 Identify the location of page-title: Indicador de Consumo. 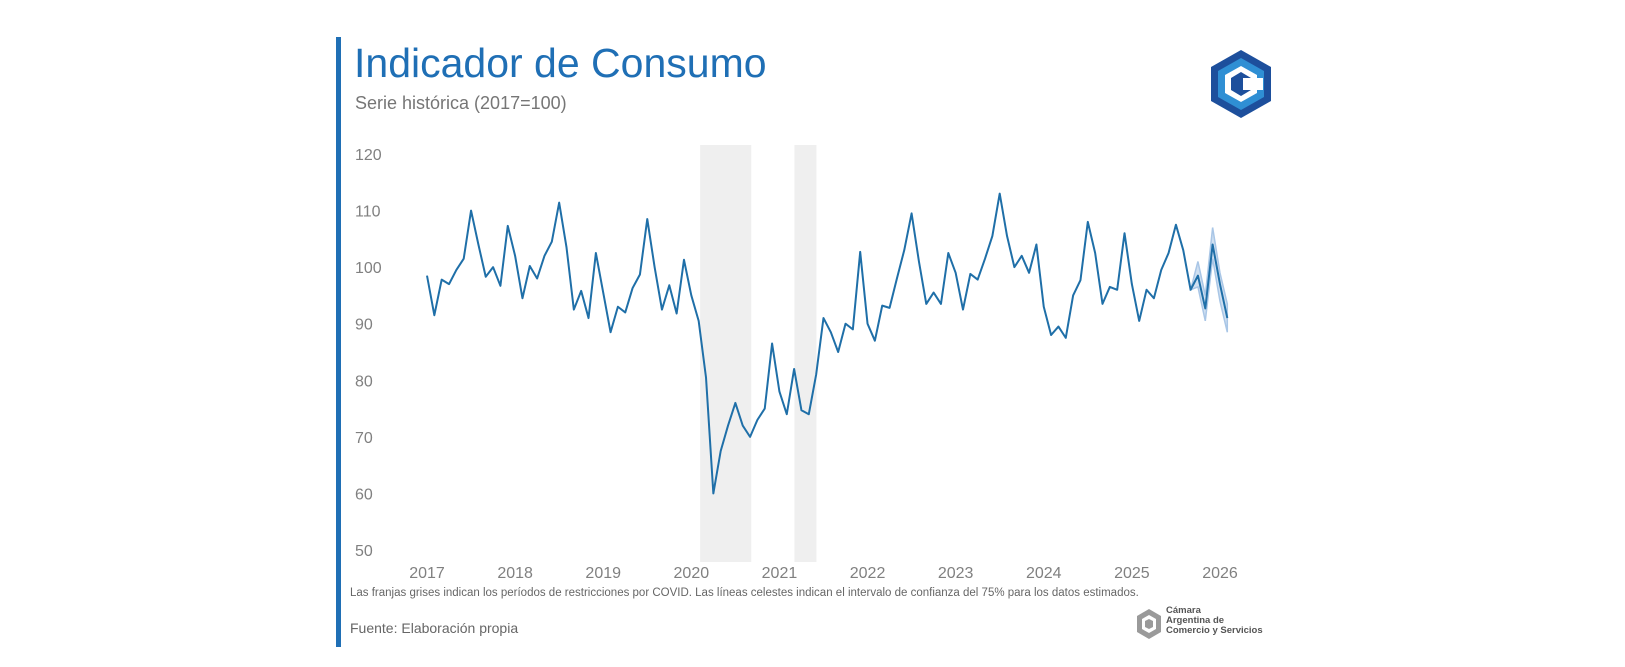
(560, 63).